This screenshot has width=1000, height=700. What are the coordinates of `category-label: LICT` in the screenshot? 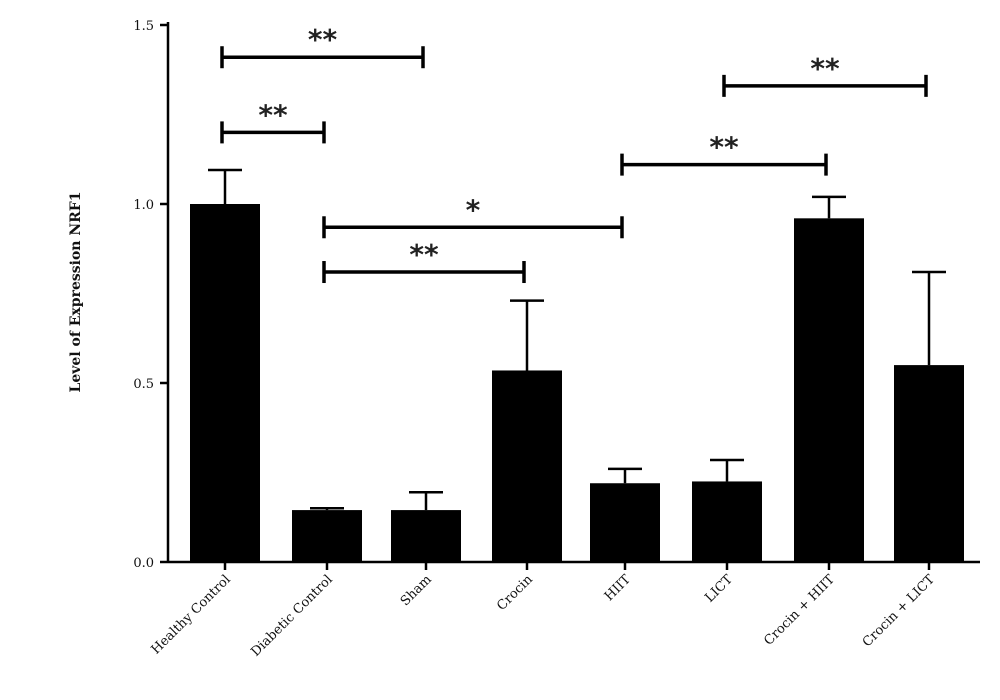 It's located at (719, 589).